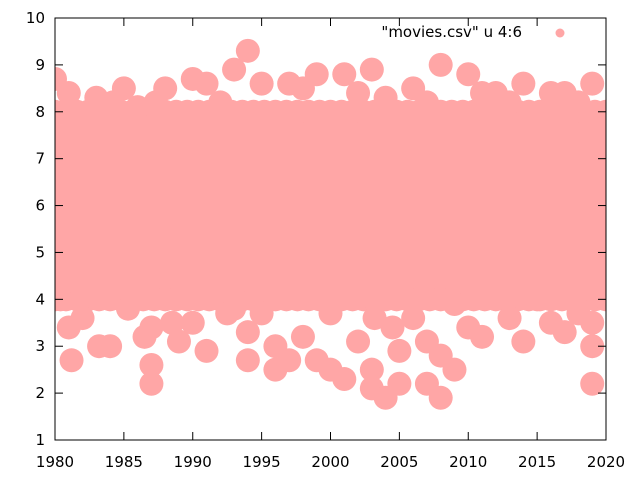  I want to click on legend-label: "movies.csv" u 4:6, so click(451, 32).